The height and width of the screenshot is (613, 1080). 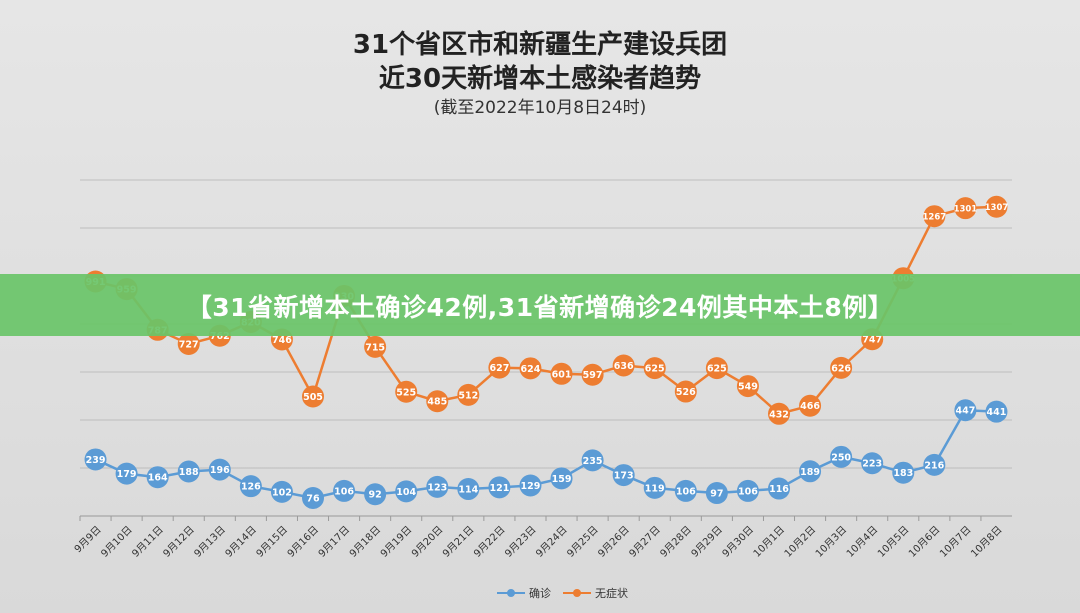 I want to click on data-label: 624, so click(x=531, y=369).